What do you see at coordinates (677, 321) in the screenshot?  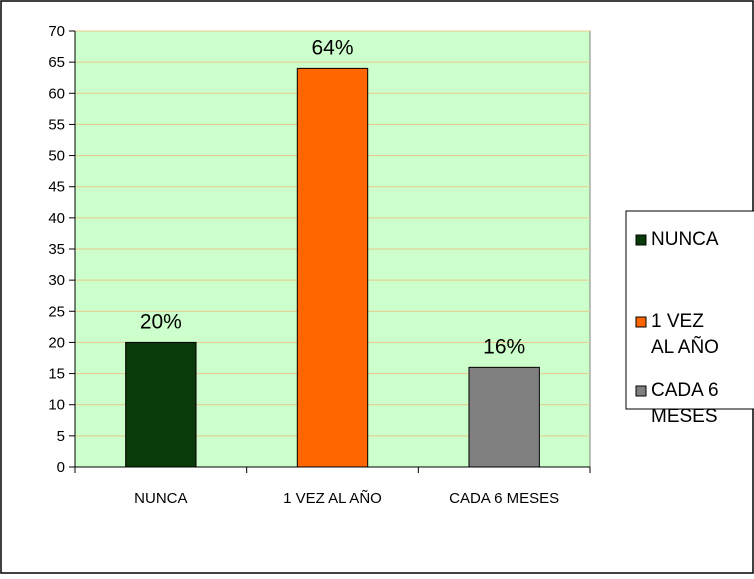 I see `legend-label: 1 VEZ` at bounding box center [677, 321].